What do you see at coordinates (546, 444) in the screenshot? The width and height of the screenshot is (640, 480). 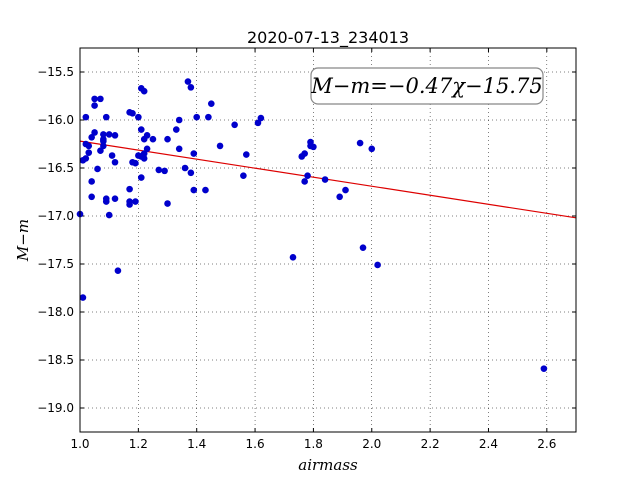 I see `x-tick-label: 2.6` at bounding box center [546, 444].